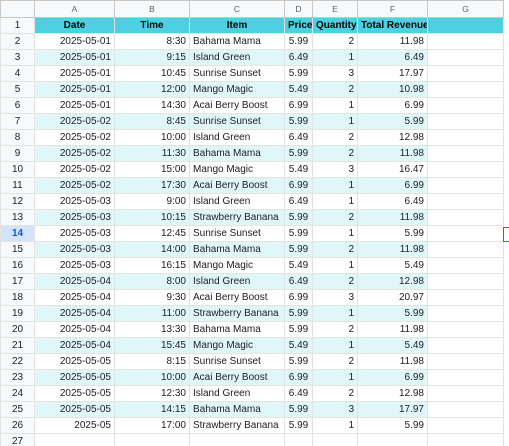  I want to click on time-cell: 9:30, so click(152, 297).